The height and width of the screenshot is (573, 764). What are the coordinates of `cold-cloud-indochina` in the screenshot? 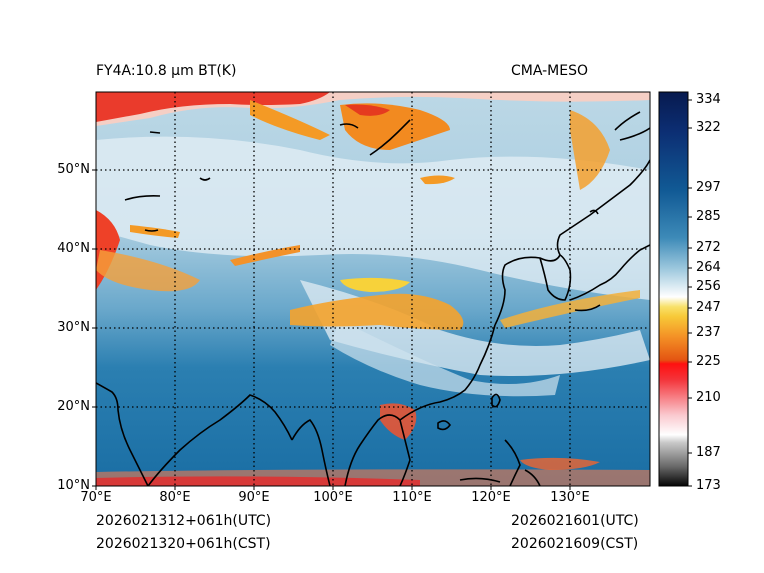 It's located at (398, 421).